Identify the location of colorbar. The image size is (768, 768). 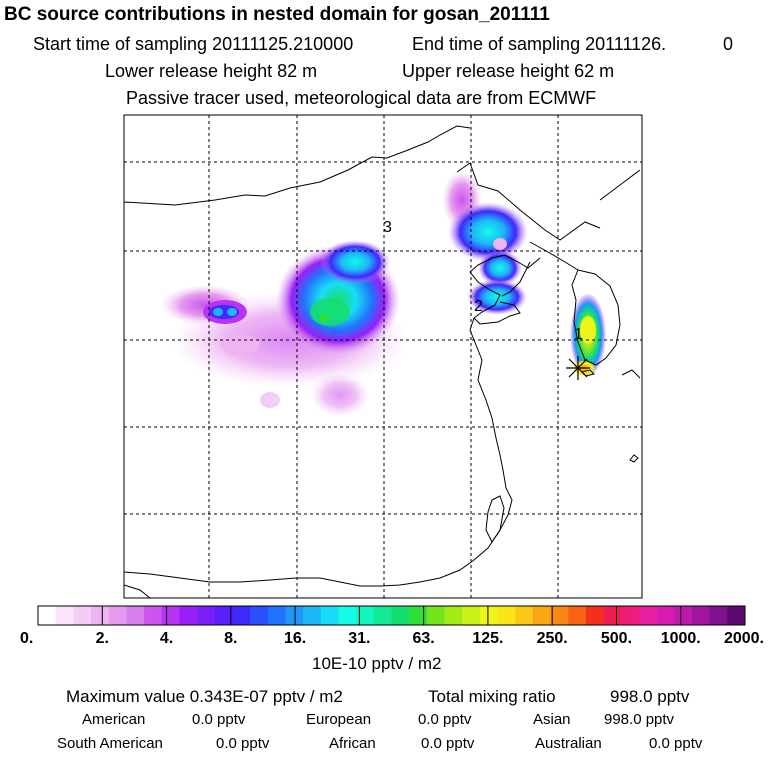
(391, 615).